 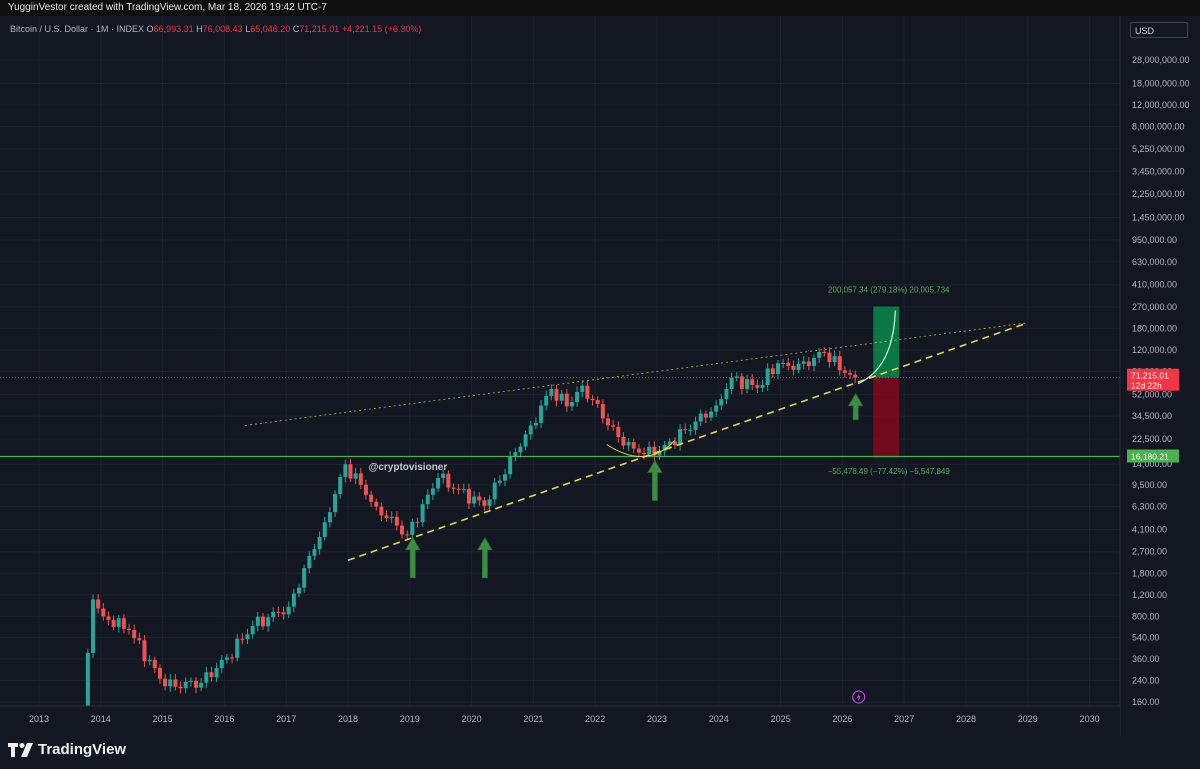 I want to click on price-axis-label: 410,000.00, so click(x=1154, y=285).